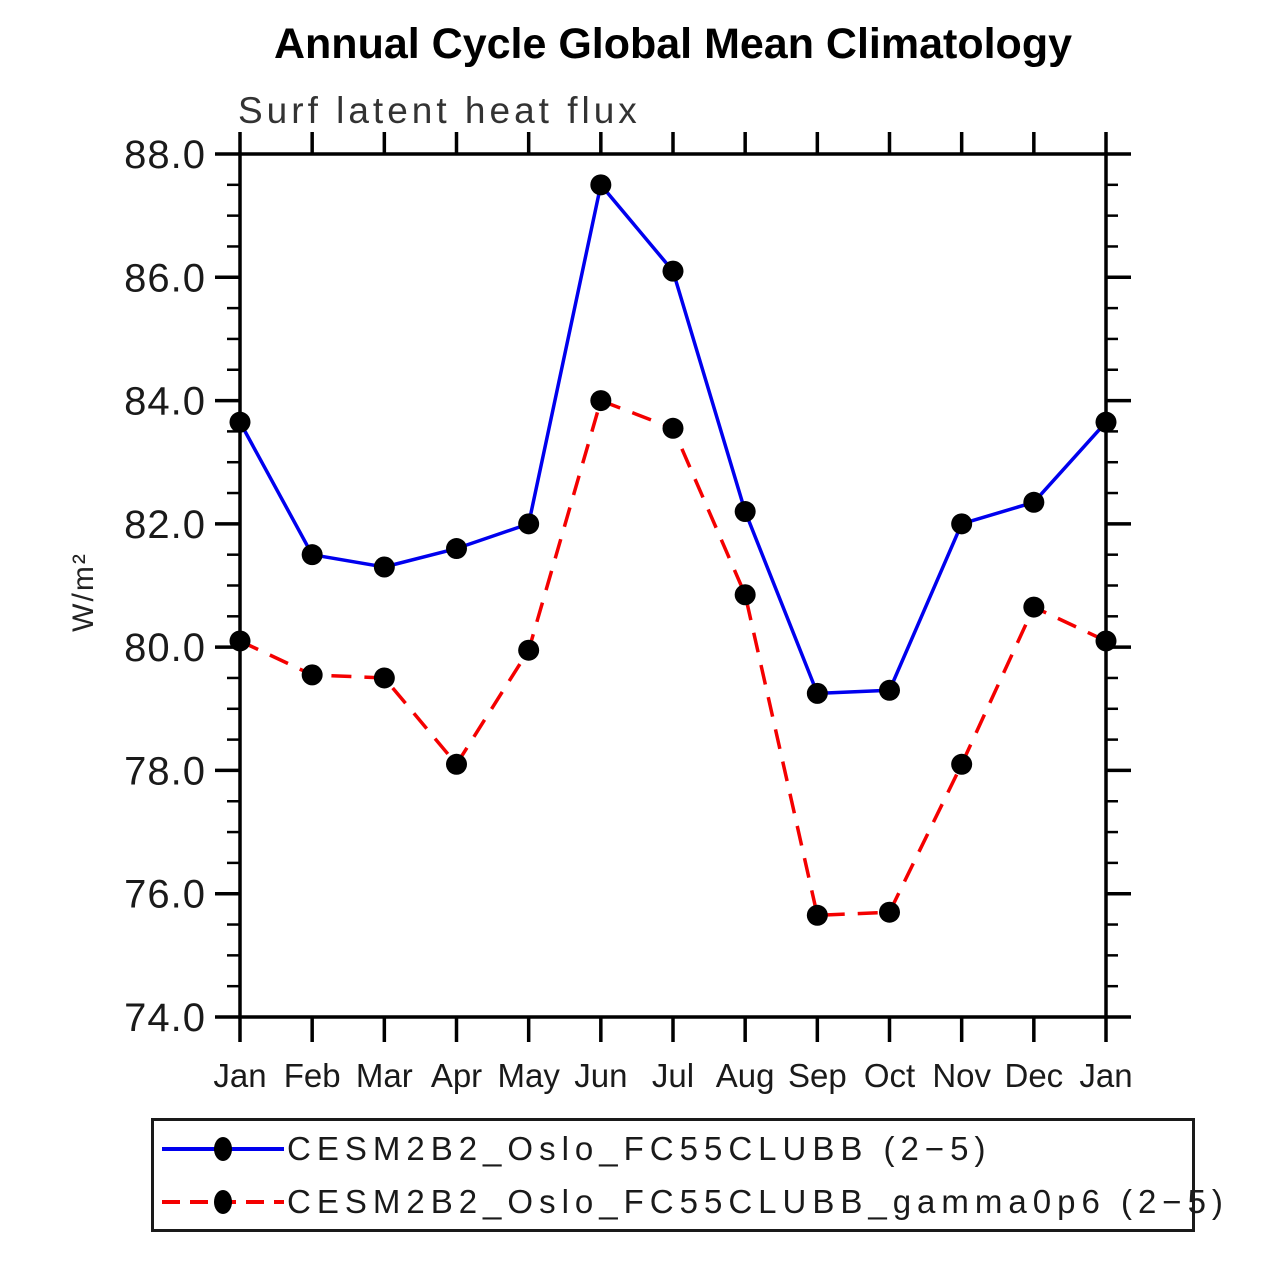  I want to click on legend-label-series-2: CESM2B2_Oslo_FC55CLUBB_gamma0p6 (2−5), so click(758, 1201).